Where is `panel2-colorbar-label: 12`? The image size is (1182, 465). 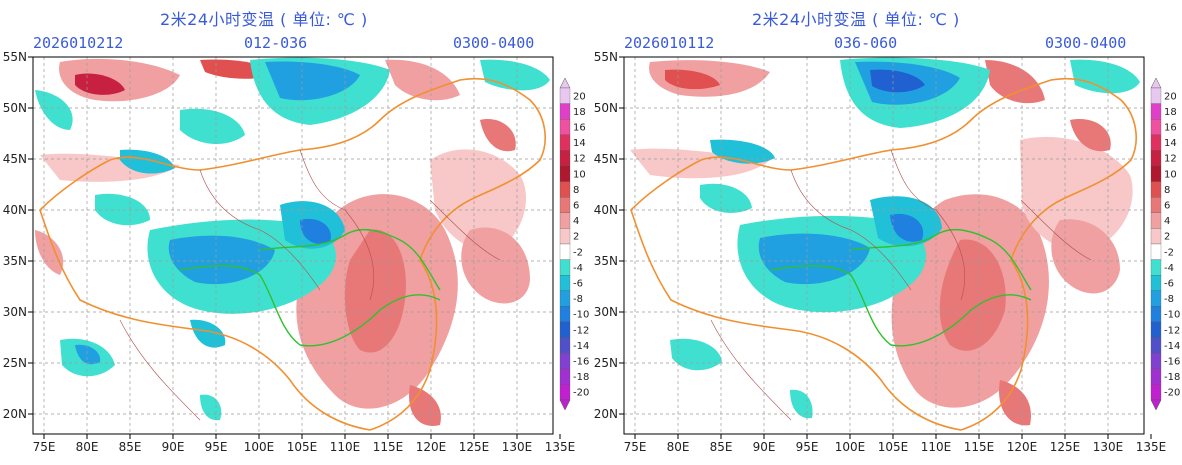
panel2-colorbar-label: 12 is located at coordinates (1170, 159).